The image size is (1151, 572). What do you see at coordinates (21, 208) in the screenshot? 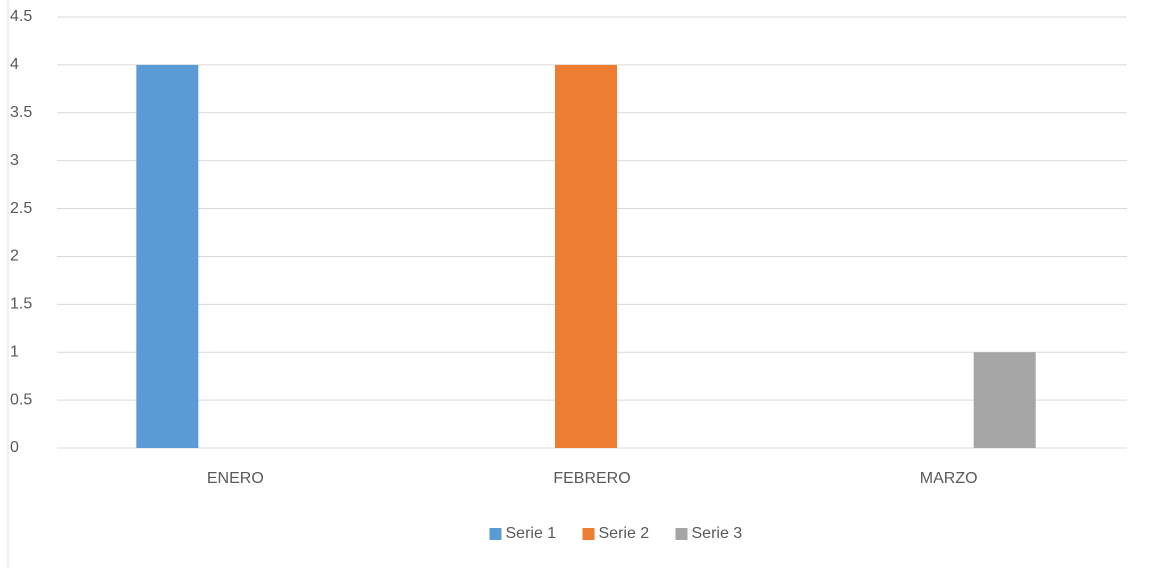
I see `y-tick-label: 2.5` at bounding box center [21, 208].